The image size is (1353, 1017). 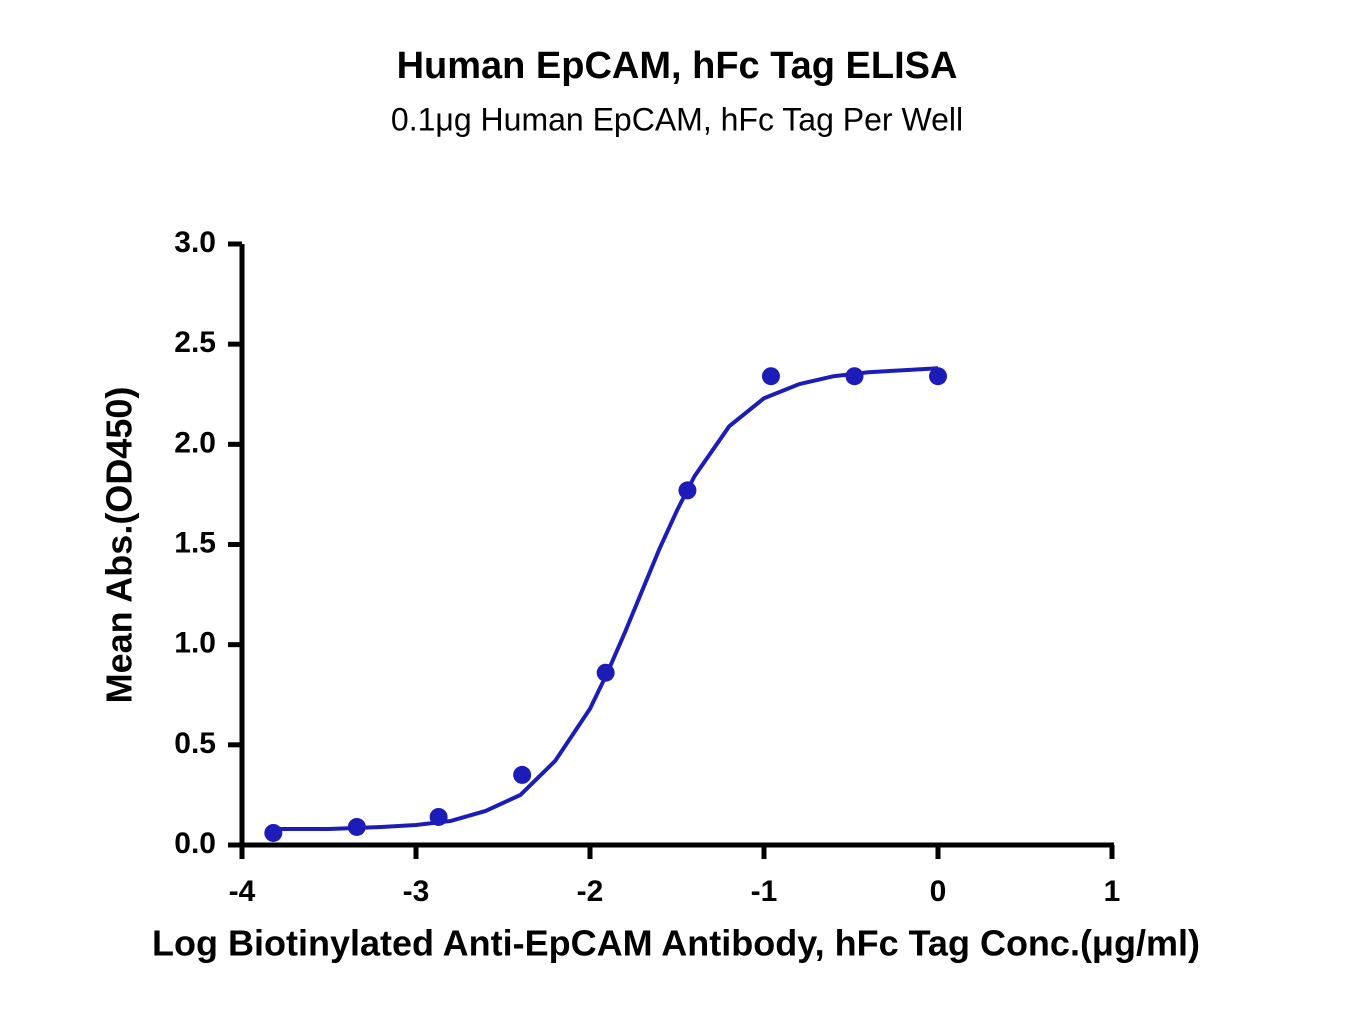 I want to click on x-tick-label: -4, so click(x=242, y=891).